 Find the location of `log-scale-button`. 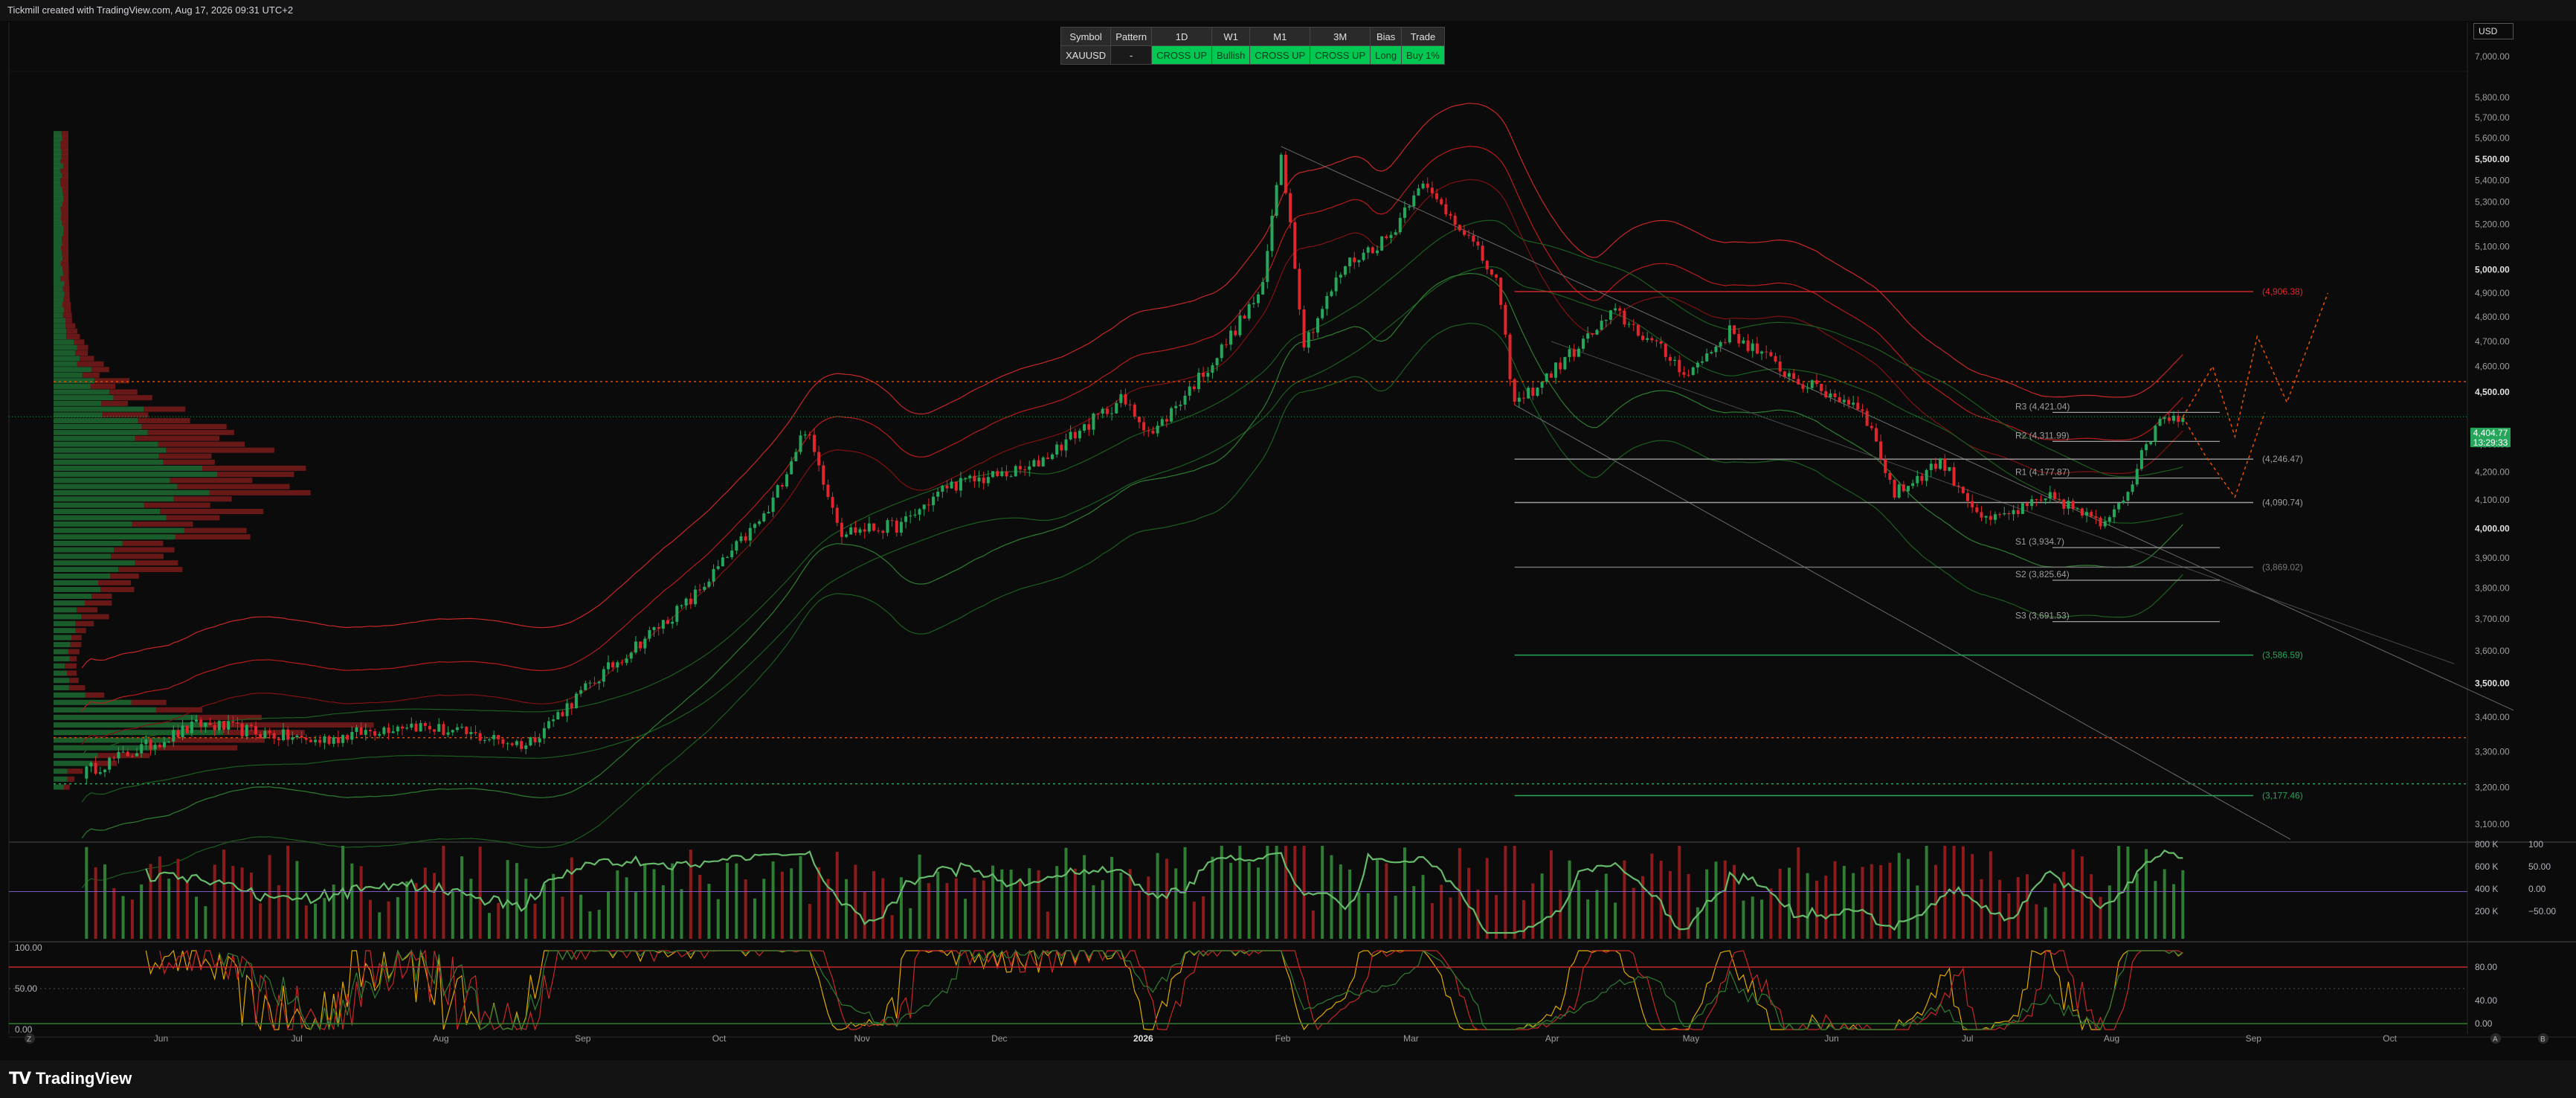

log-scale-button is located at coordinates (2543, 1038).